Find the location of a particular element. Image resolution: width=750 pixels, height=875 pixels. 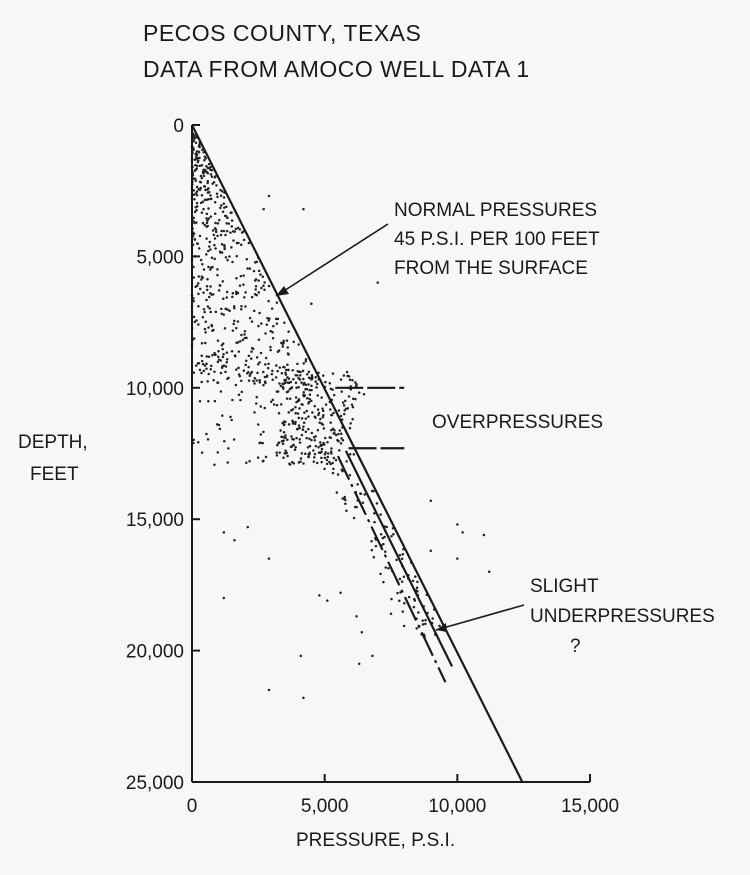

y-tick-label: 10,000 is located at coordinates (155, 389).